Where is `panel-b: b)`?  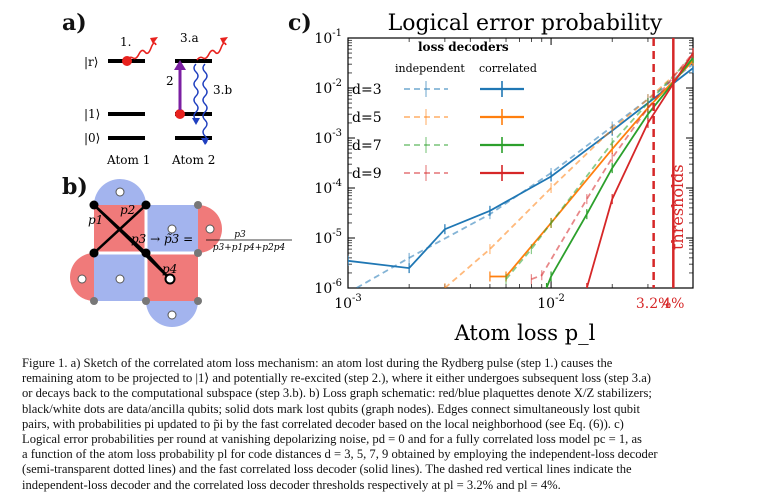
panel-b: b) is located at coordinates (150, 260).